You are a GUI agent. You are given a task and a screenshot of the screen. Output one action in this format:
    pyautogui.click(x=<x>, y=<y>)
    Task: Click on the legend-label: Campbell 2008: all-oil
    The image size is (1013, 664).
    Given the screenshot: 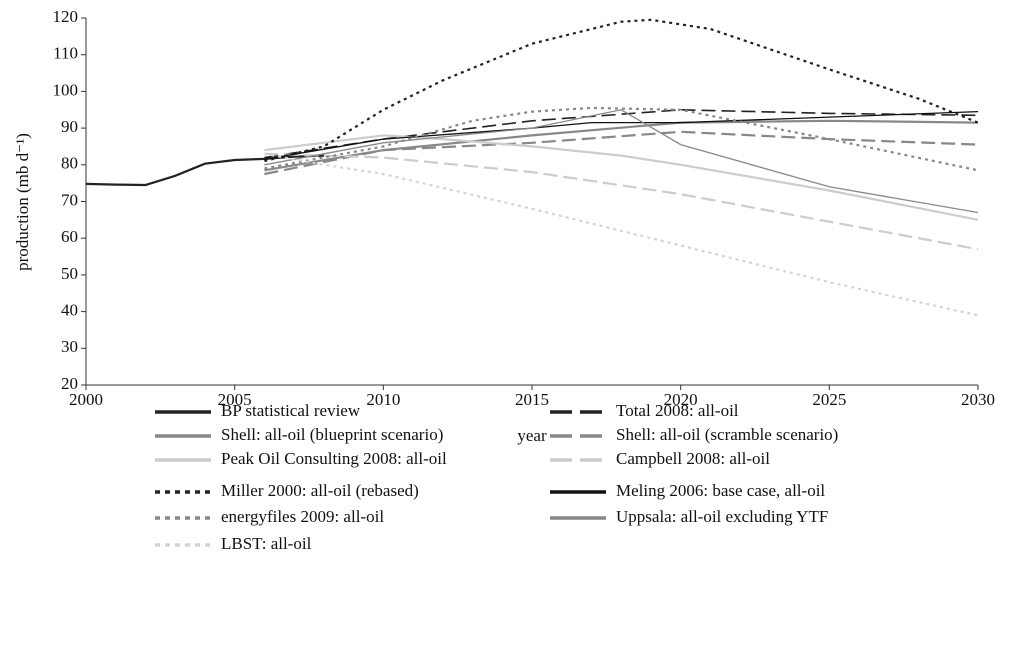 What is the action you would take?
    pyautogui.click(x=693, y=458)
    